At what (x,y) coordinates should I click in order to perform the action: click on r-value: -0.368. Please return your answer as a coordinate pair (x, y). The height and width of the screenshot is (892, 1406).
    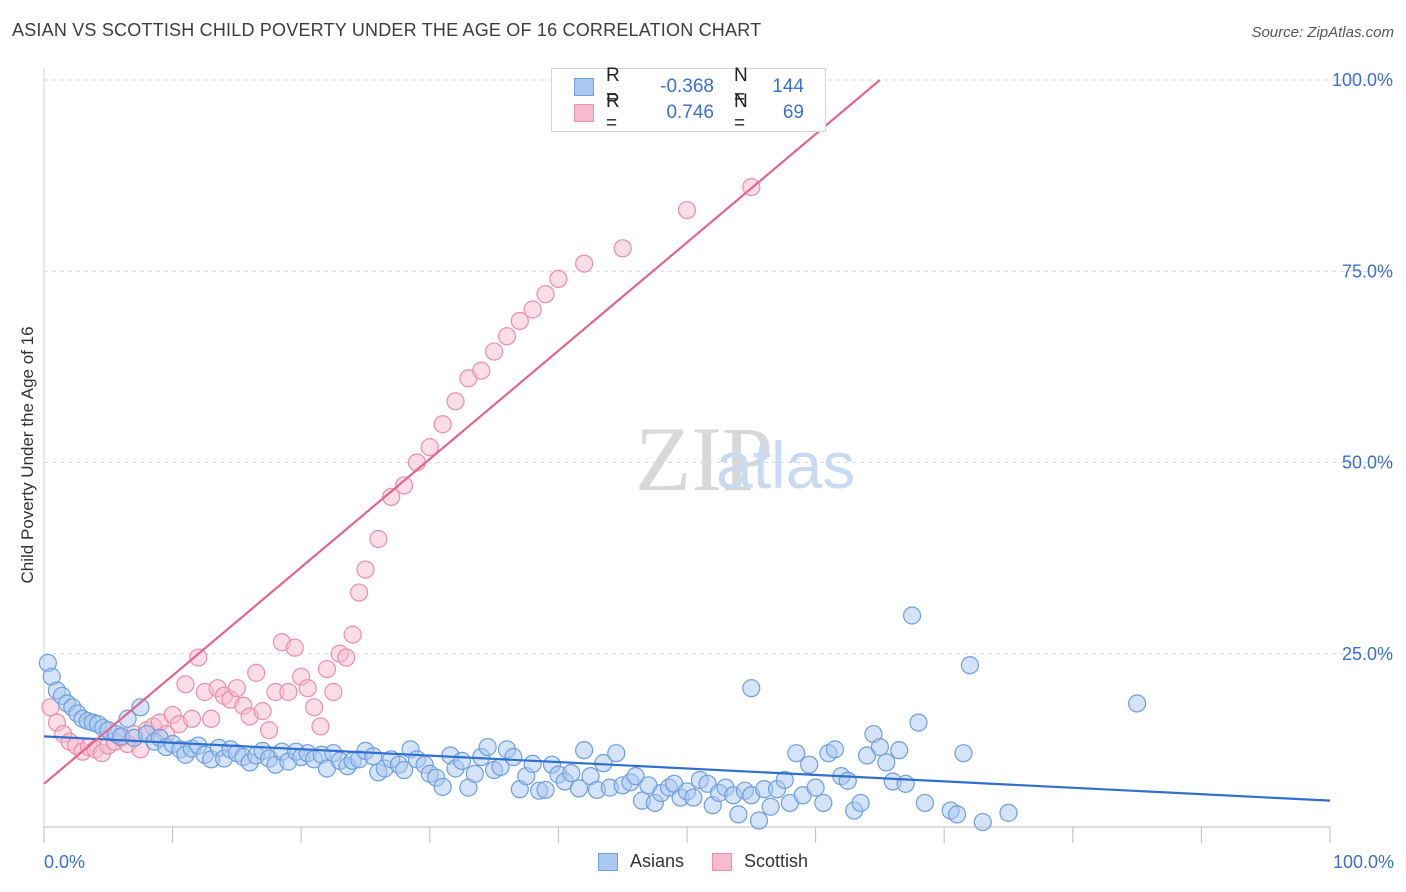
    Looking at the image, I should click on (687, 86).